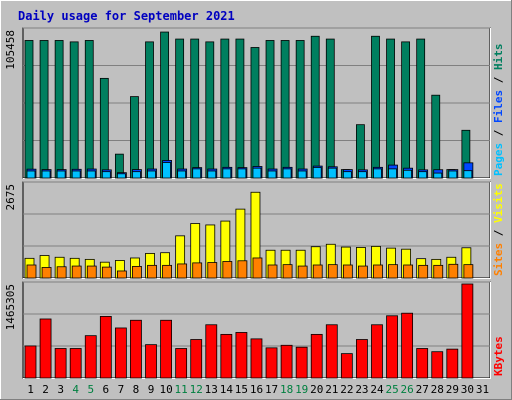  What do you see at coordinates (498, 203) in the screenshot?
I see `legend-entry: Visits` at bounding box center [498, 203].